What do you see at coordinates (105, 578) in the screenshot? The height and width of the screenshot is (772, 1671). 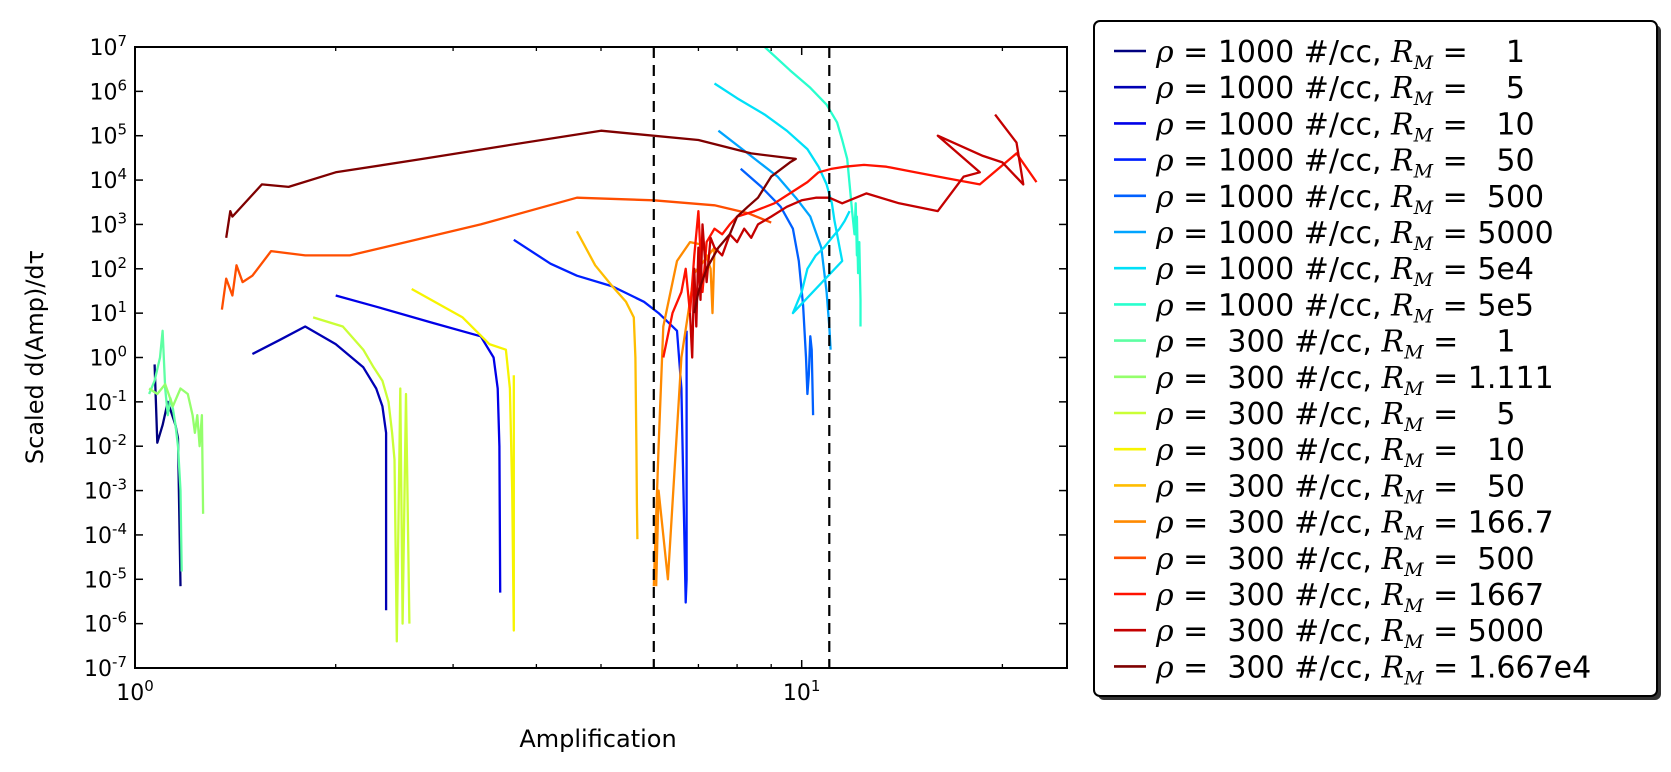 I see `y-tick-label: 10⁻⁵` at bounding box center [105, 578].